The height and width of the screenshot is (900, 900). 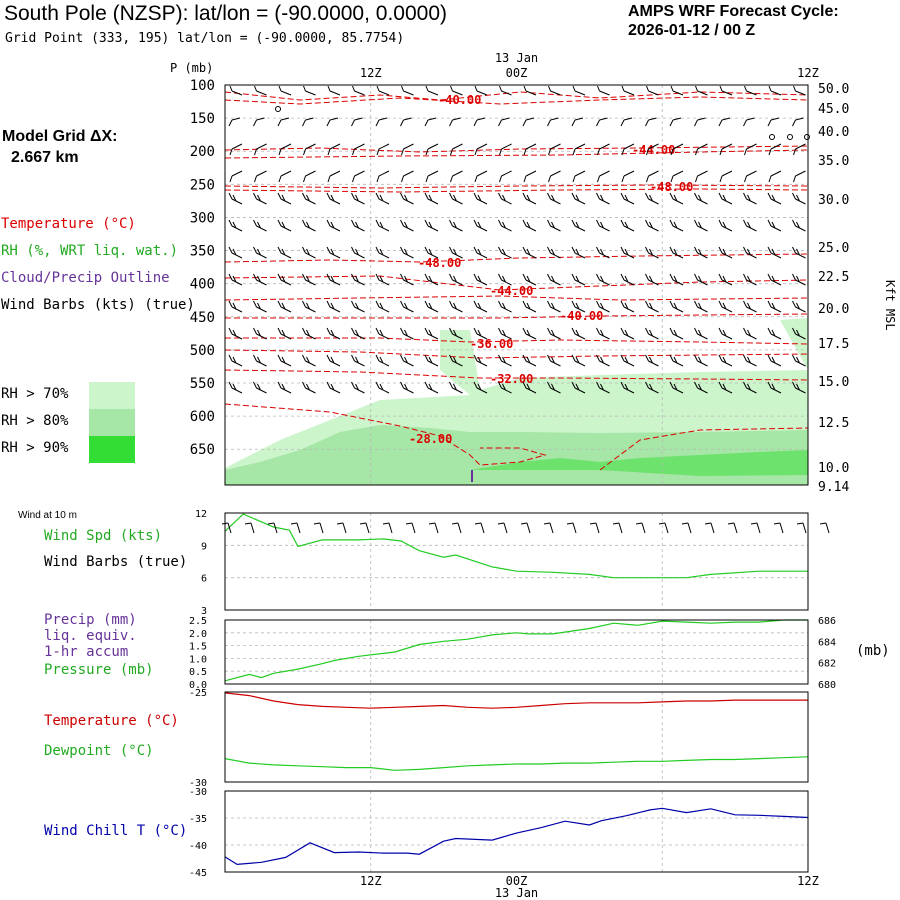 I want to click on y-tick-label: 2.0, so click(x=198, y=634).